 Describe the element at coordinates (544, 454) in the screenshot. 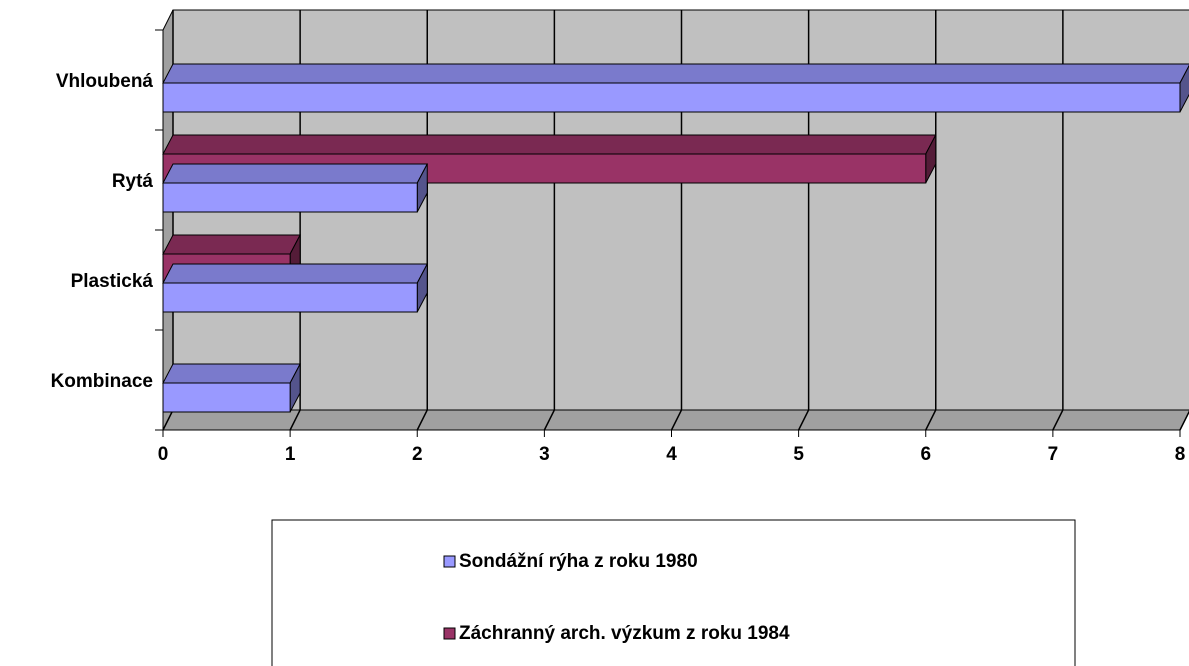

I see `x-tick-label: 3` at that location.